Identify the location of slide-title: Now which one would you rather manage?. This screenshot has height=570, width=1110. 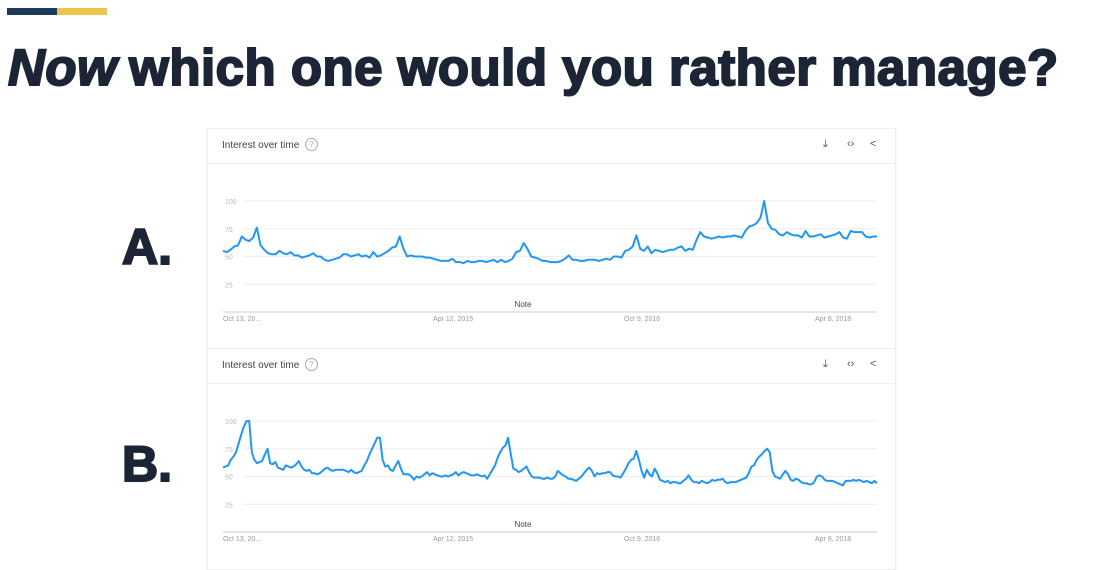
(533, 67).